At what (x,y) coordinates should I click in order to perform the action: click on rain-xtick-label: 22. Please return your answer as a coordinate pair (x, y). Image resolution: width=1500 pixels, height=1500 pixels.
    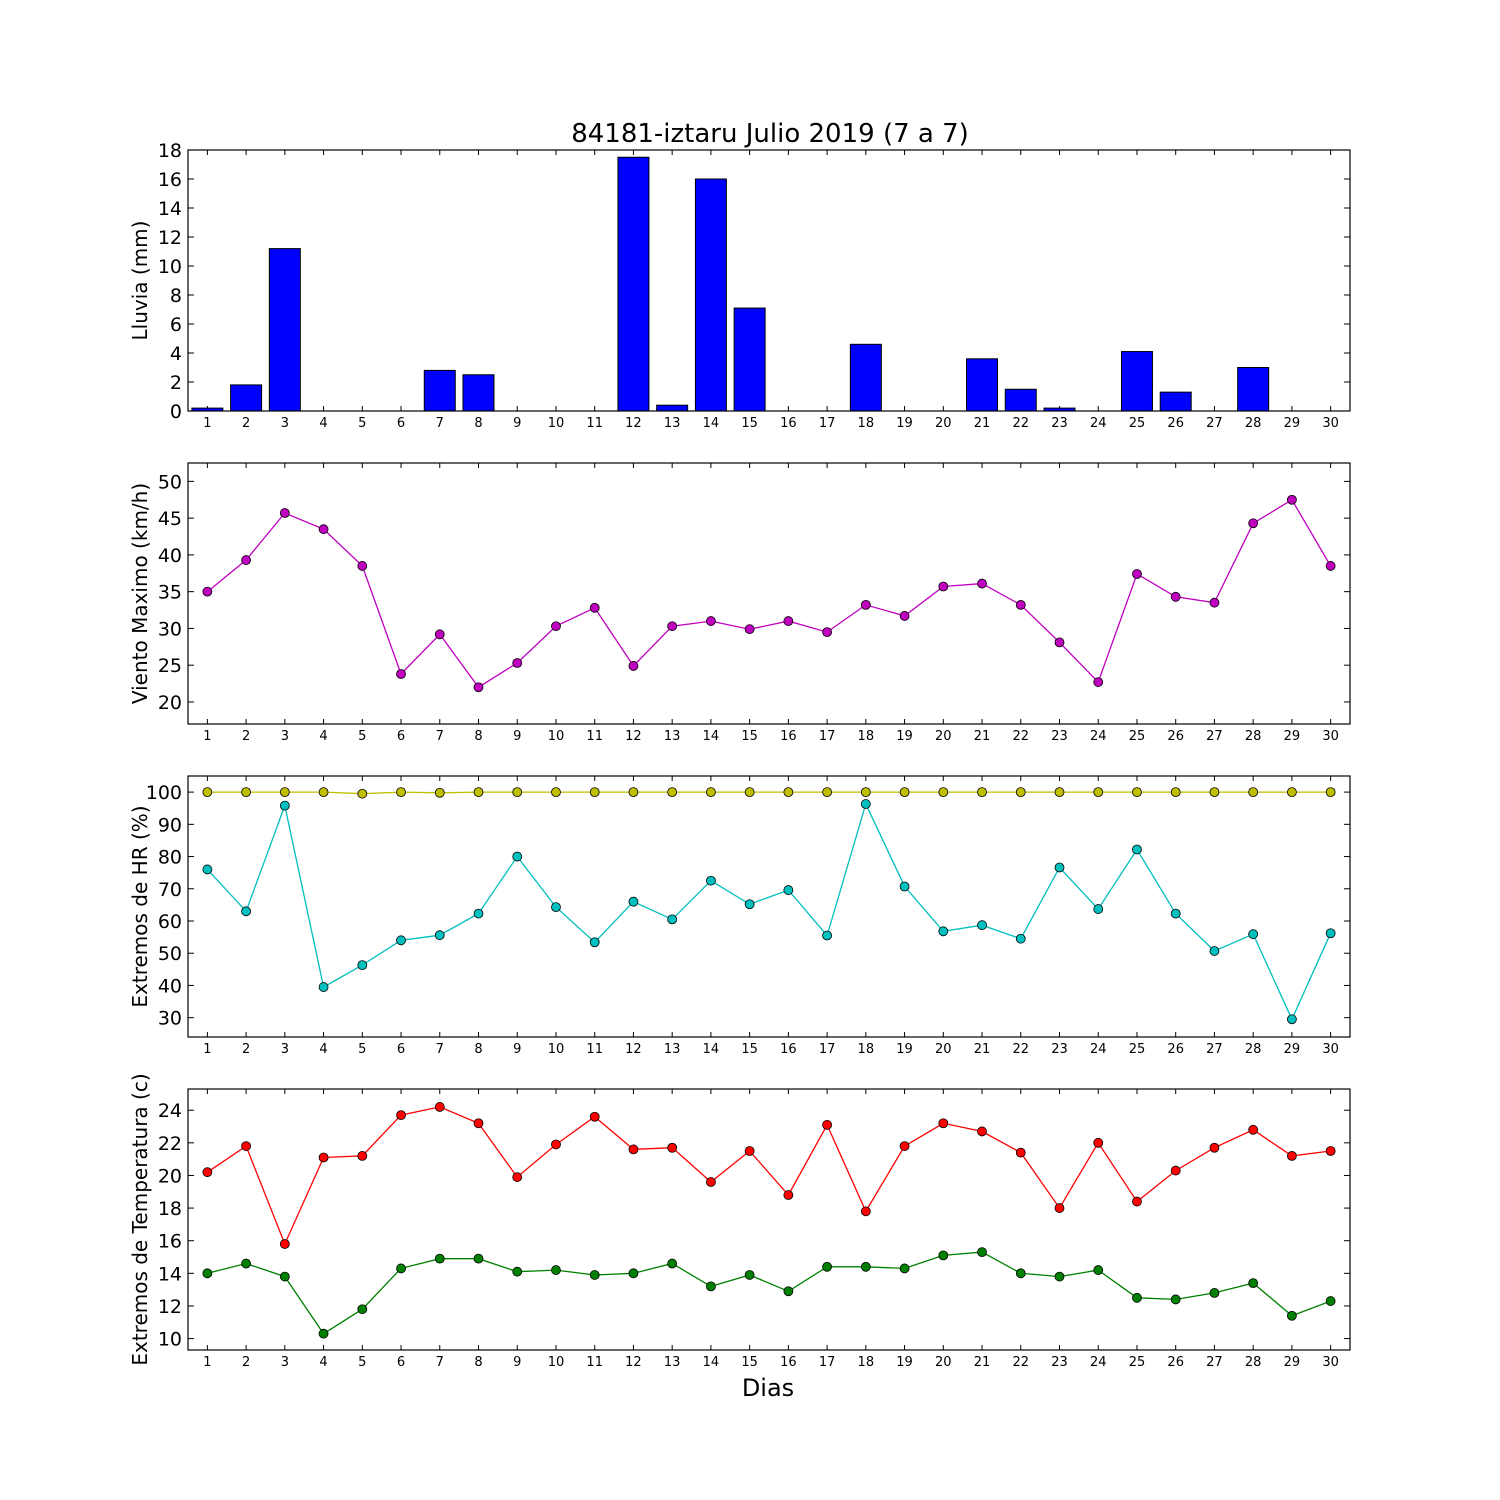
    Looking at the image, I should click on (1020, 423).